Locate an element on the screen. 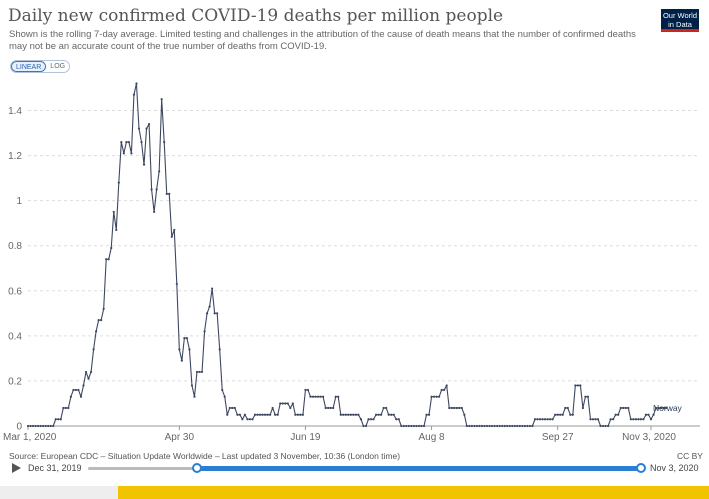 The width and height of the screenshot is (709, 499). owid-logo: Our World in Data is located at coordinates (680, 20).